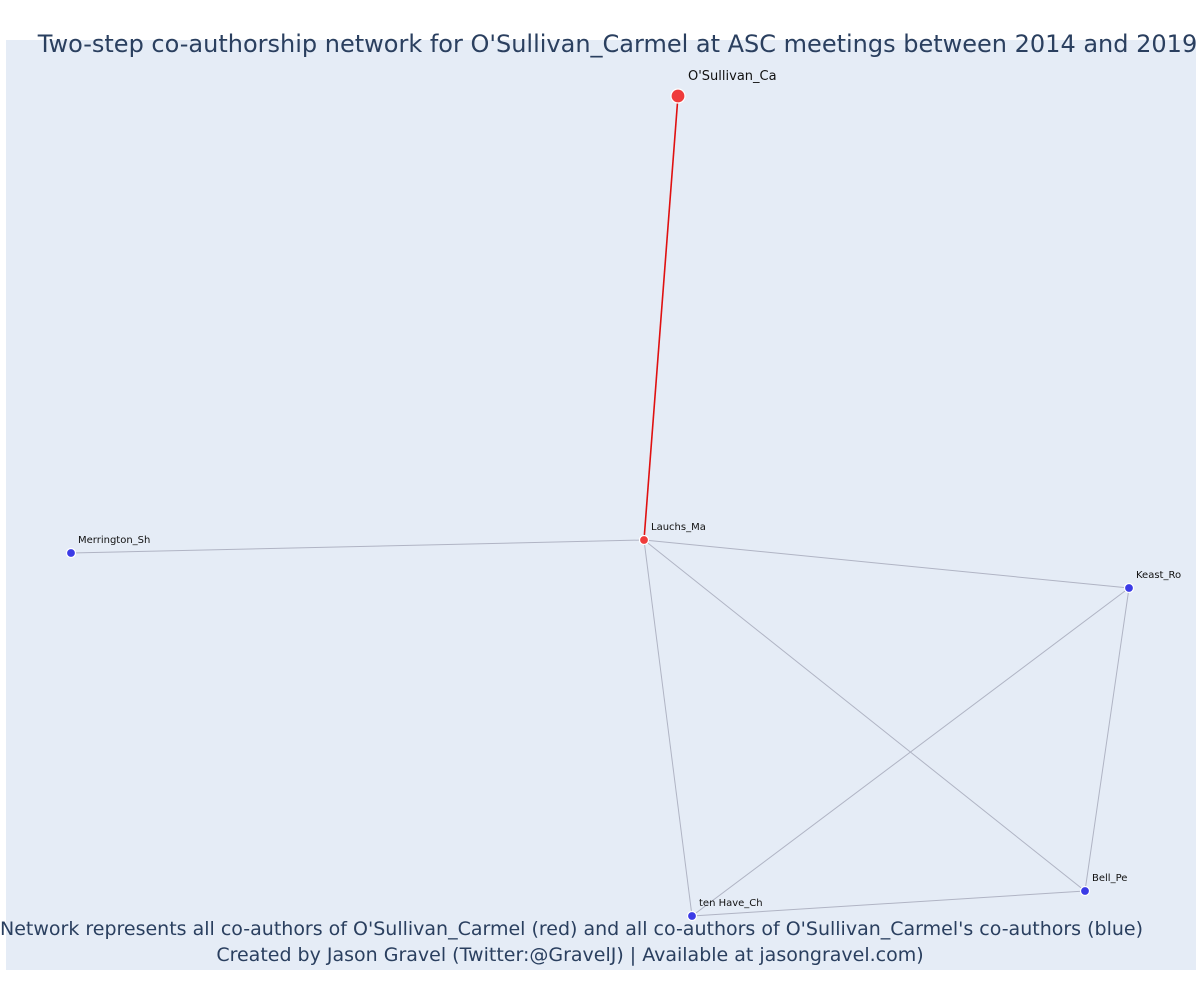 This screenshot has width=1200, height=1000. Describe the element at coordinates (910, 752) in the screenshot. I see `edge-keast-tenhave` at that location.